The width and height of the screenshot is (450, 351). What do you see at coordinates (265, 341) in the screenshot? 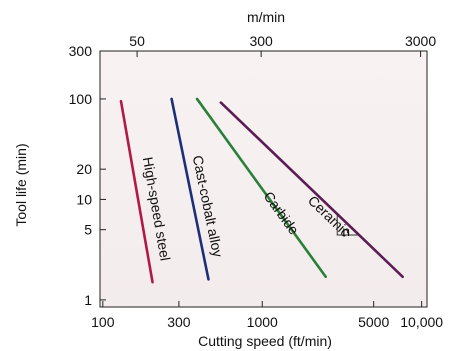
I see `x-axis-label: Cutting speed (ft/min)` at bounding box center [265, 341].